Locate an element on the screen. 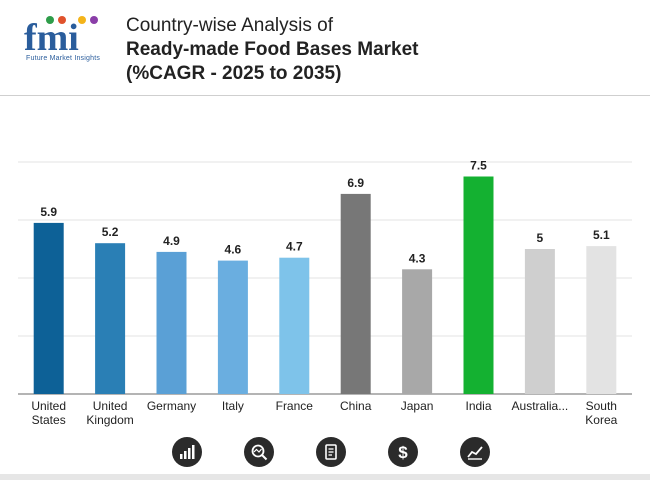  data-label: 5.1 is located at coordinates (601, 235).